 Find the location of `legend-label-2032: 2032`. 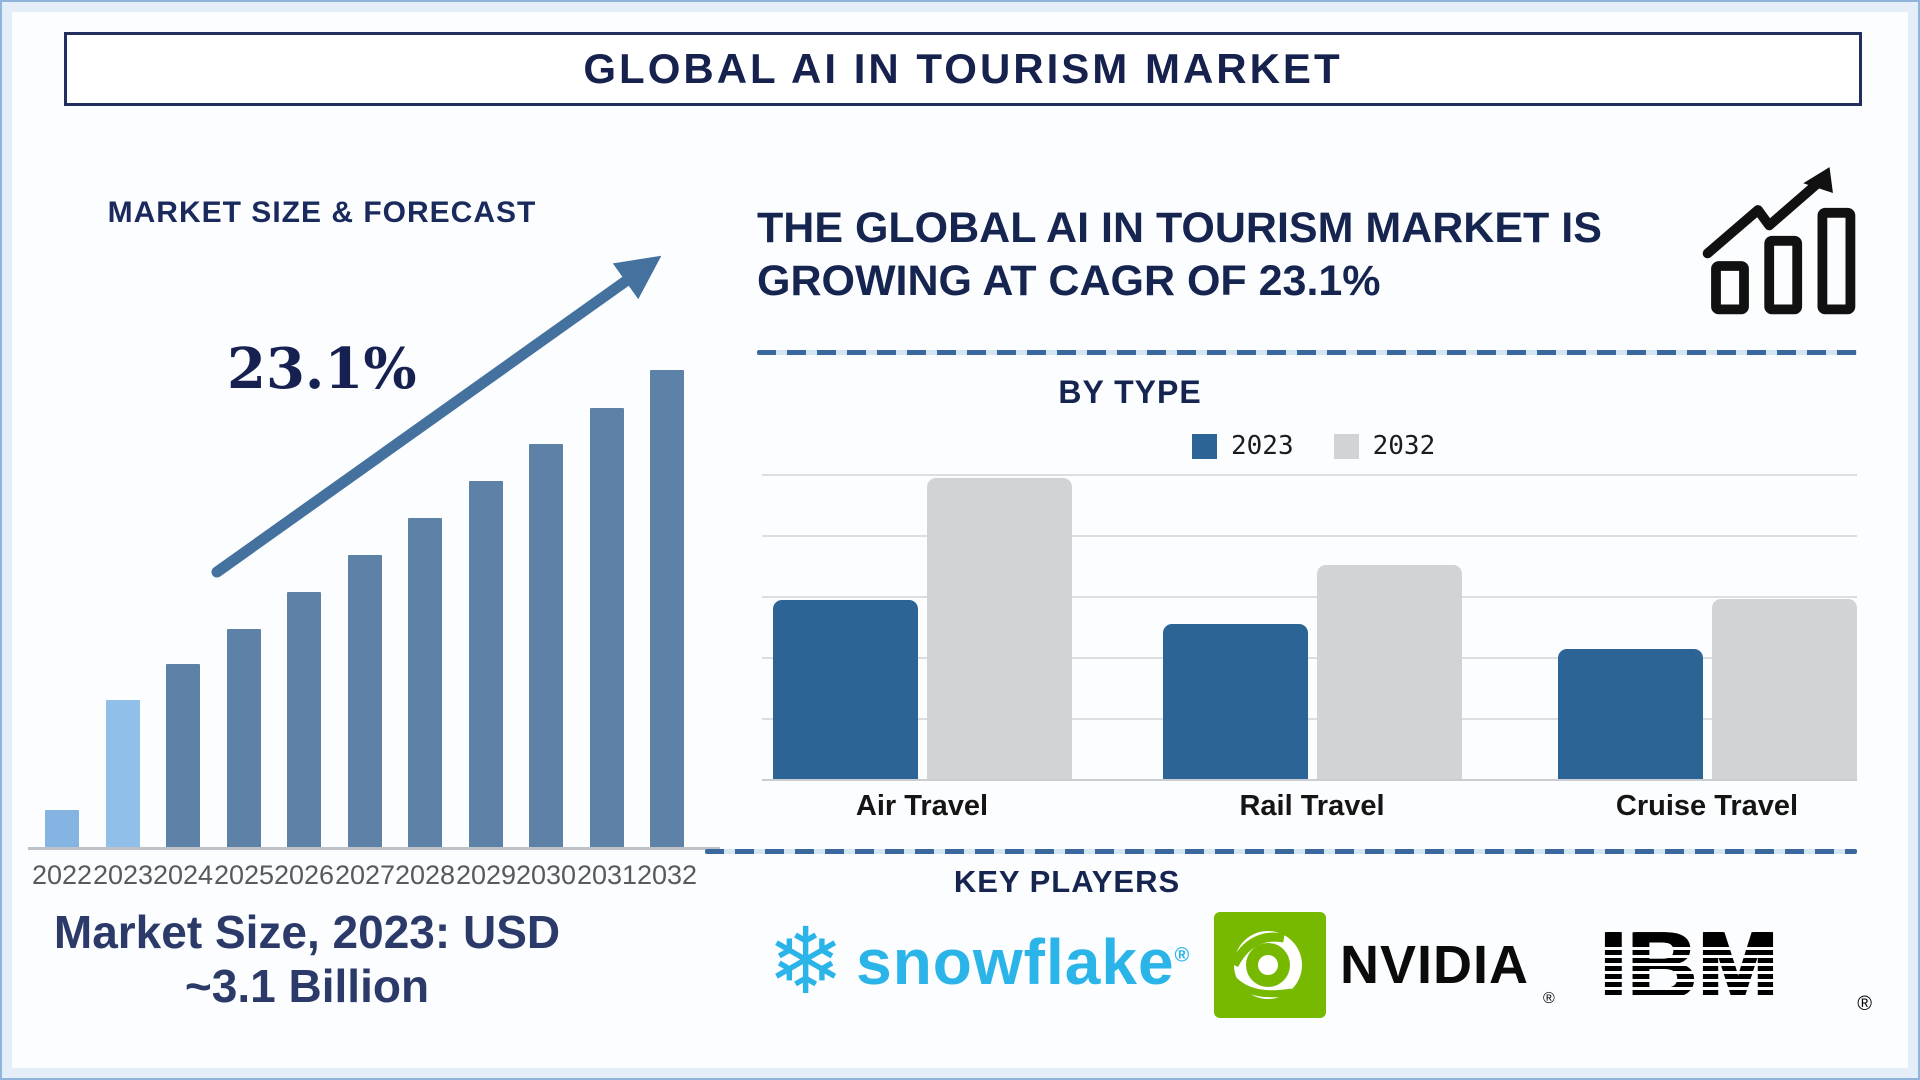

legend-label-2032: 2032 is located at coordinates (1404, 446).